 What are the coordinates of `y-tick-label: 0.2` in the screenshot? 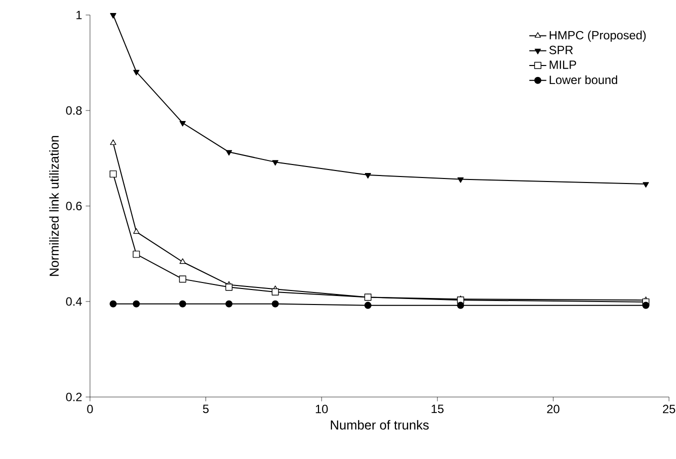 It's located at (74, 397).